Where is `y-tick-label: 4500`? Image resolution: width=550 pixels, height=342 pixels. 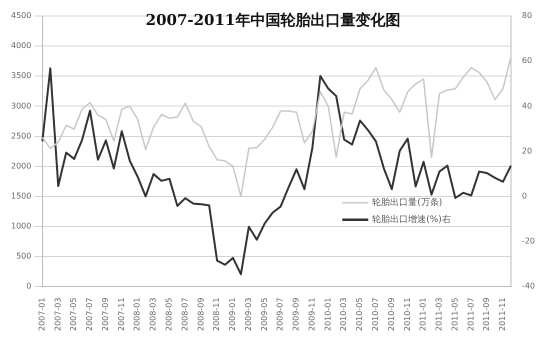 y-tick-label: 4500 is located at coordinates (21, 15).